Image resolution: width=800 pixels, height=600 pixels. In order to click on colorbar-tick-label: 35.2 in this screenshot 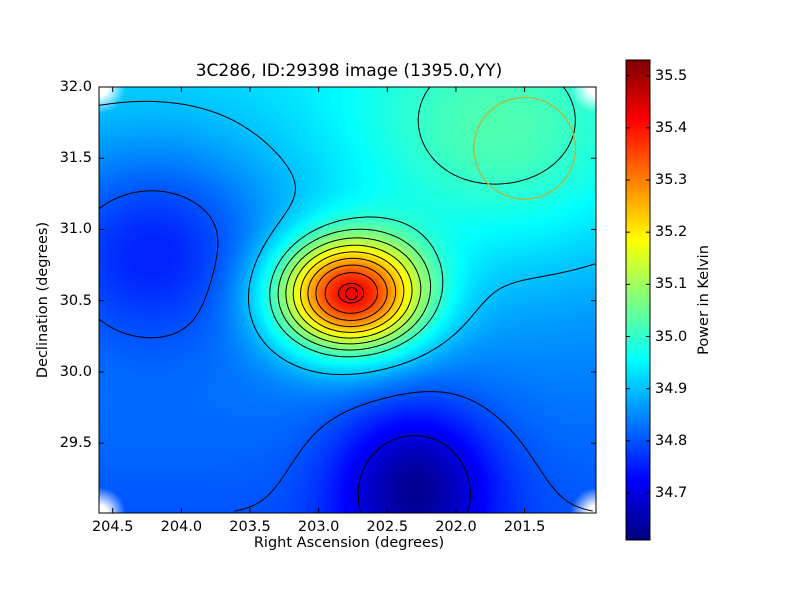, I will do `click(671, 232)`.